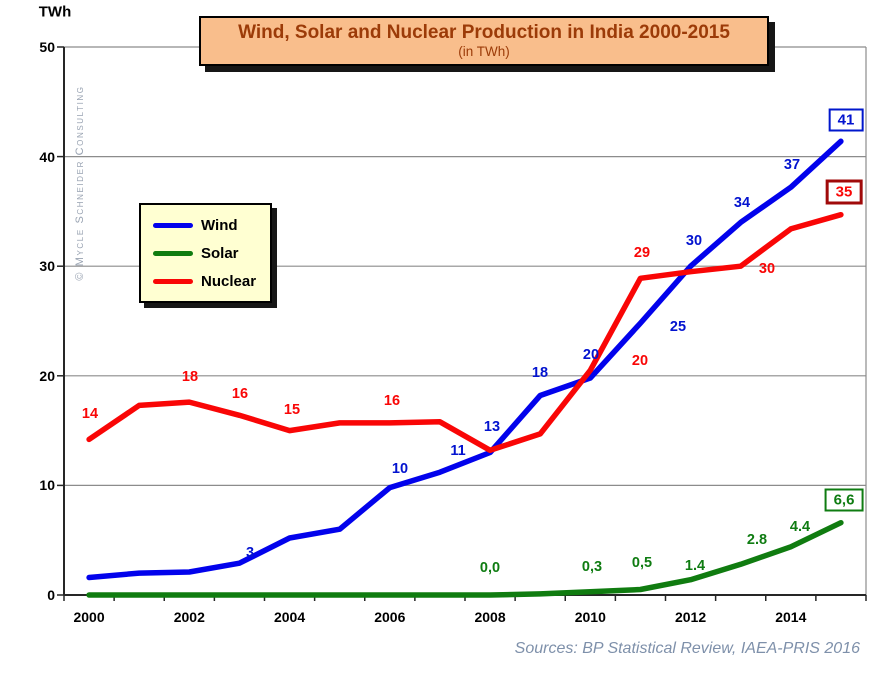 This screenshot has height=675, width=884. I want to click on y-tick-label: 50, so click(47, 47).